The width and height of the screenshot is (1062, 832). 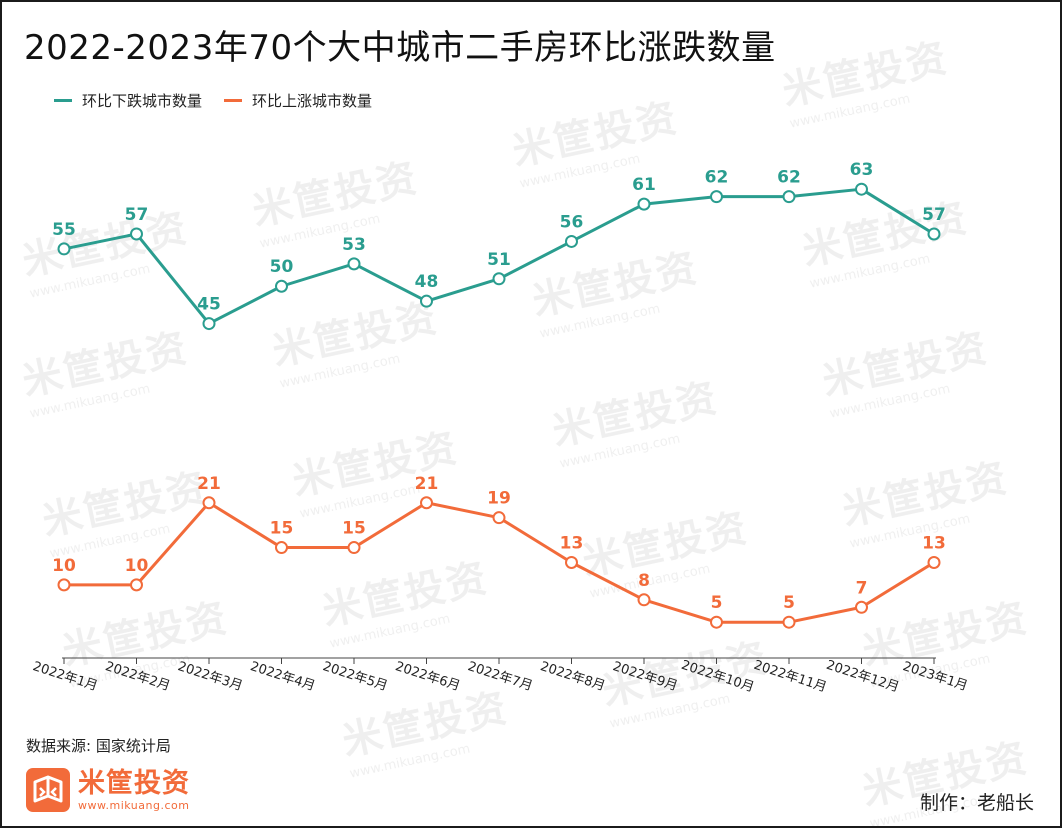 What do you see at coordinates (400, 48) in the screenshot?
I see `chart-title: 2022-2023年70个大中城市二手房环比涨跌数量` at bounding box center [400, 48].